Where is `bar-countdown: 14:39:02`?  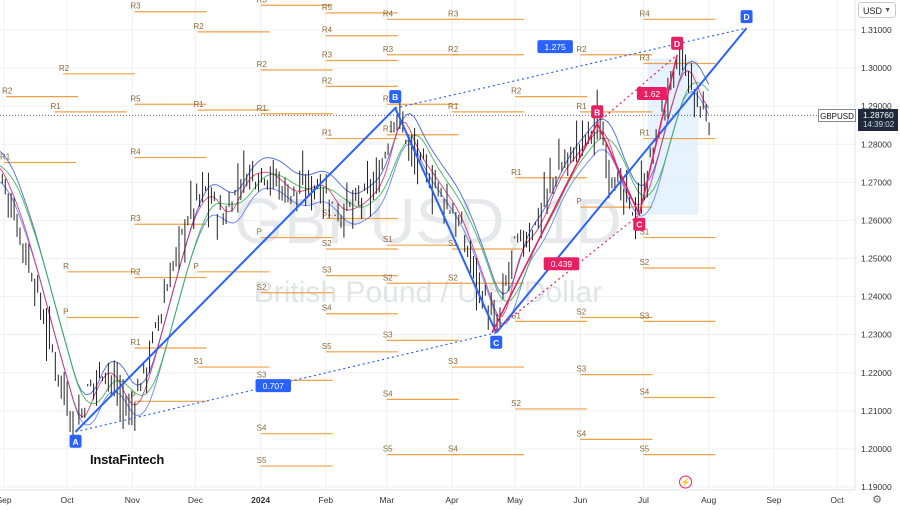 bar-countdown: 14:39:02 is located at coordinates (879, 124).